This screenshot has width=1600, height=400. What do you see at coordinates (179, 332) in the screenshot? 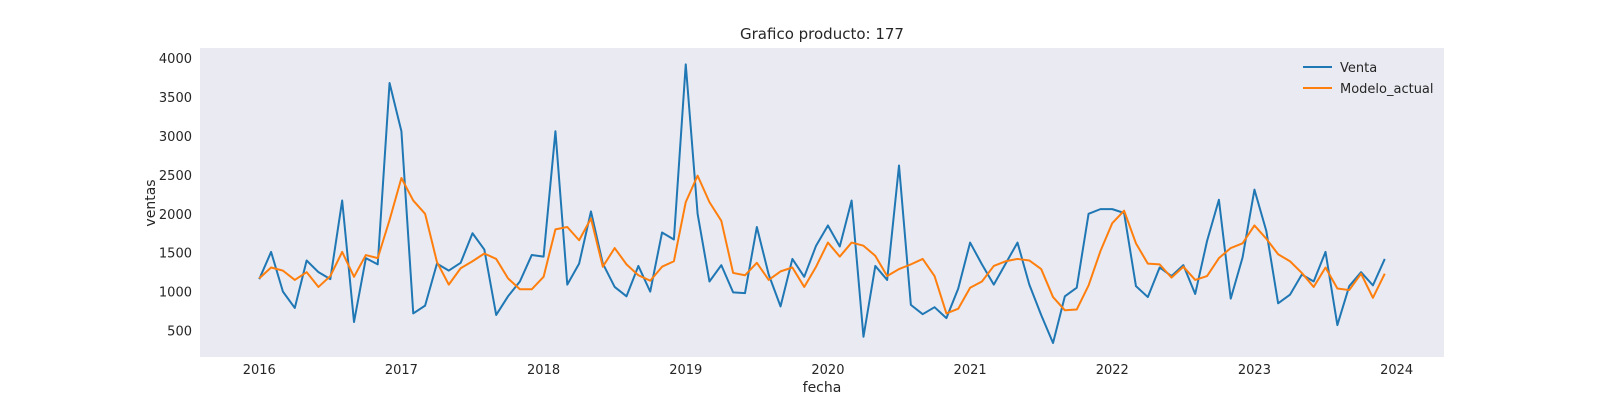
I see `y-tick-label: 500` at bounding box center [179, 332].